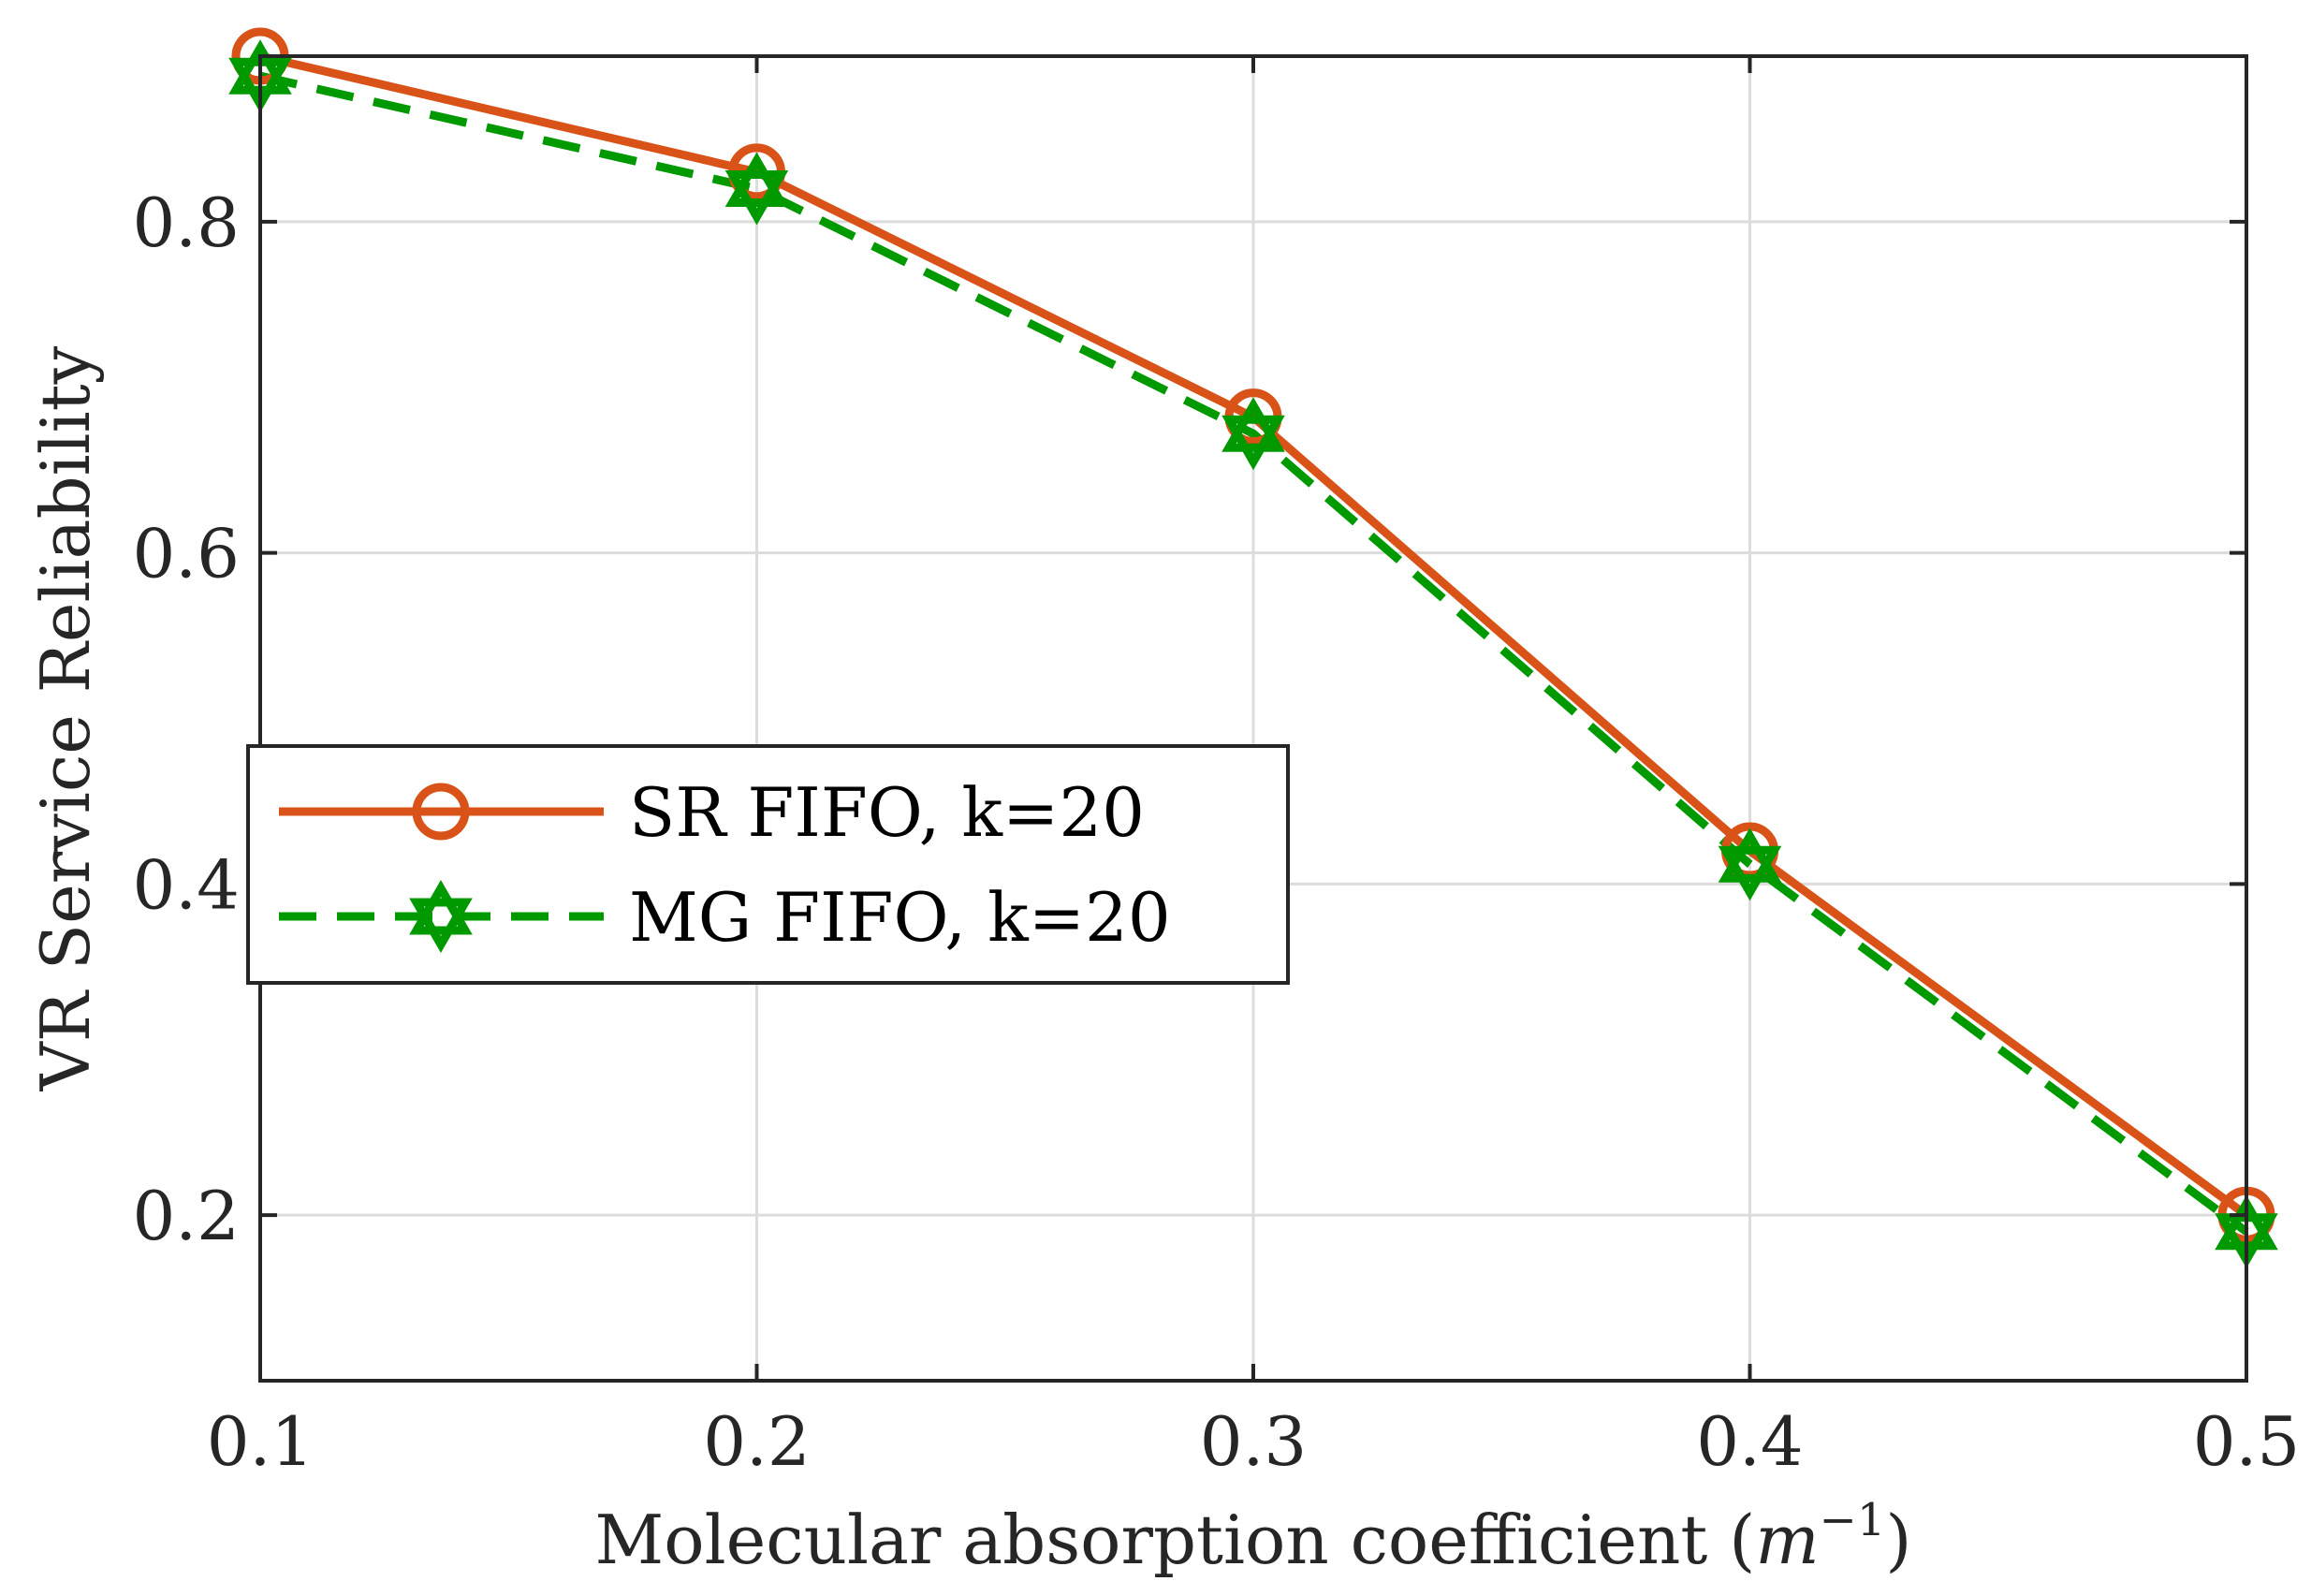  I want to click on y-tick-label-3: 0.8, so click(186, 222).